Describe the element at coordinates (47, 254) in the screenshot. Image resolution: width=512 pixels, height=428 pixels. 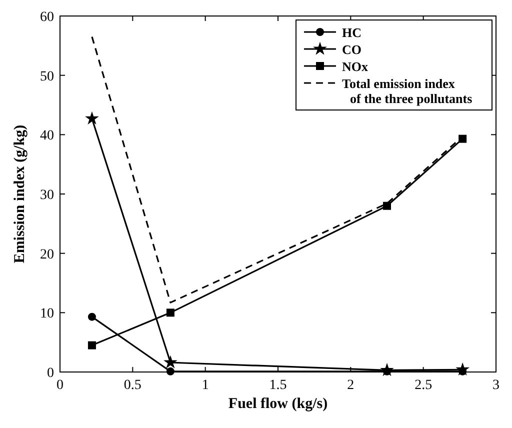
I see `y-tick-label: 20` at that location.